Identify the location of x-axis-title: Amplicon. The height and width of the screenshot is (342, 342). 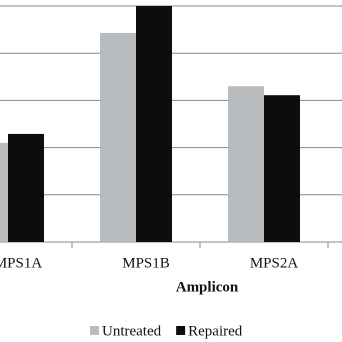
(207, 287).